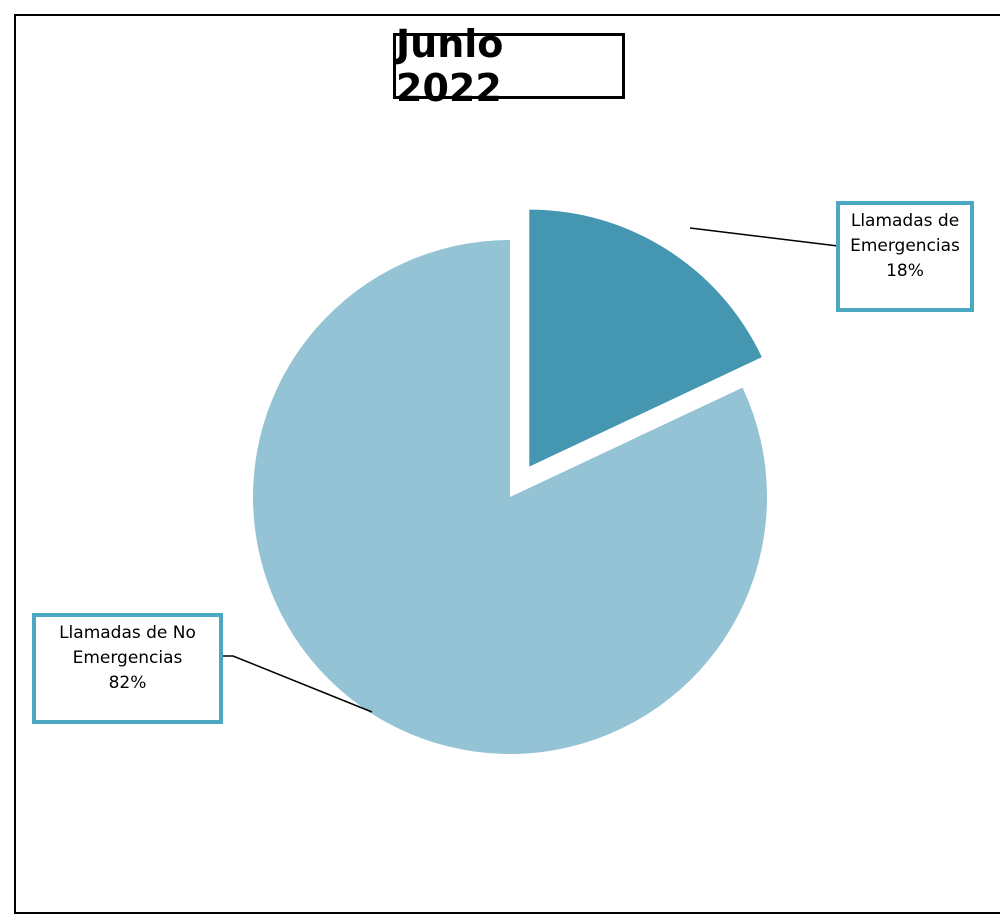  Describe the element at coordinates (297, 684) in the screenshot. I see `leader-line-no-emergencias` at that location.